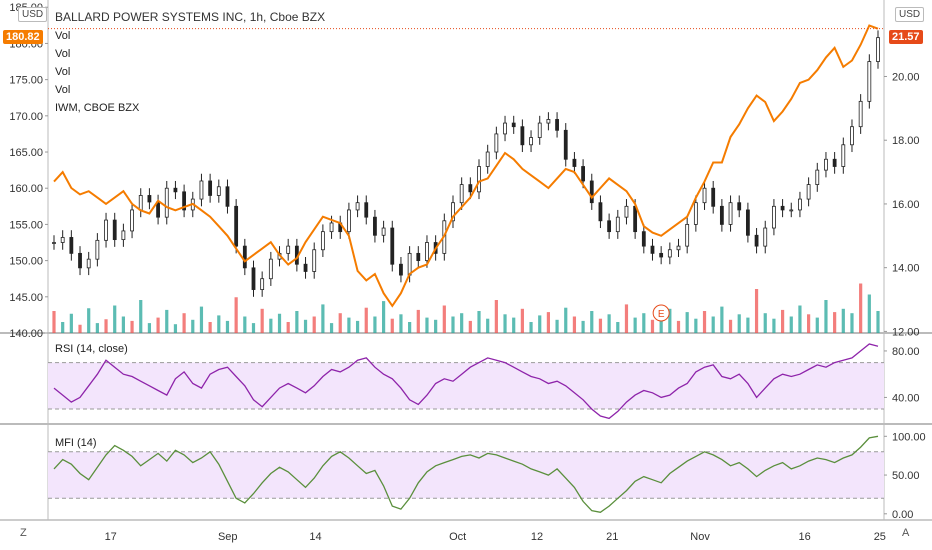 The image size is (932, 550). I want to click on left-currency-label: USD, so click(33, 14).